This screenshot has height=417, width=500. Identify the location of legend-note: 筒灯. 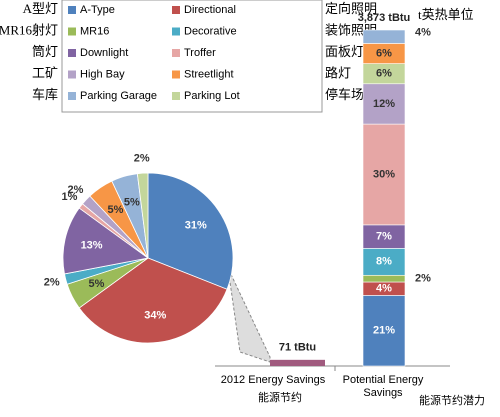
(45, 51).